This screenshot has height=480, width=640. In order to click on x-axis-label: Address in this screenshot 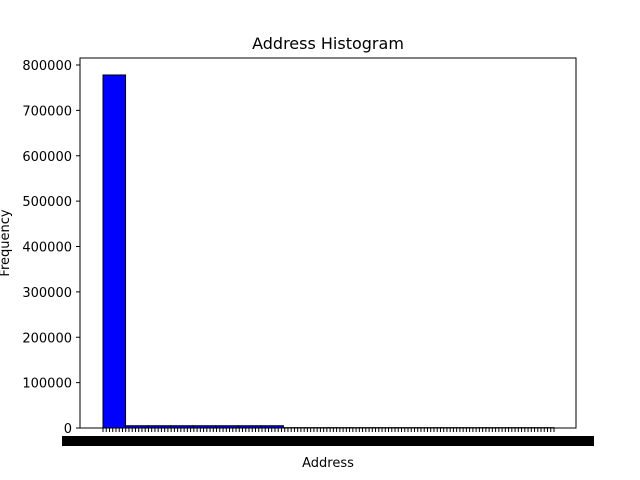, I will do `click(328, 463)`.